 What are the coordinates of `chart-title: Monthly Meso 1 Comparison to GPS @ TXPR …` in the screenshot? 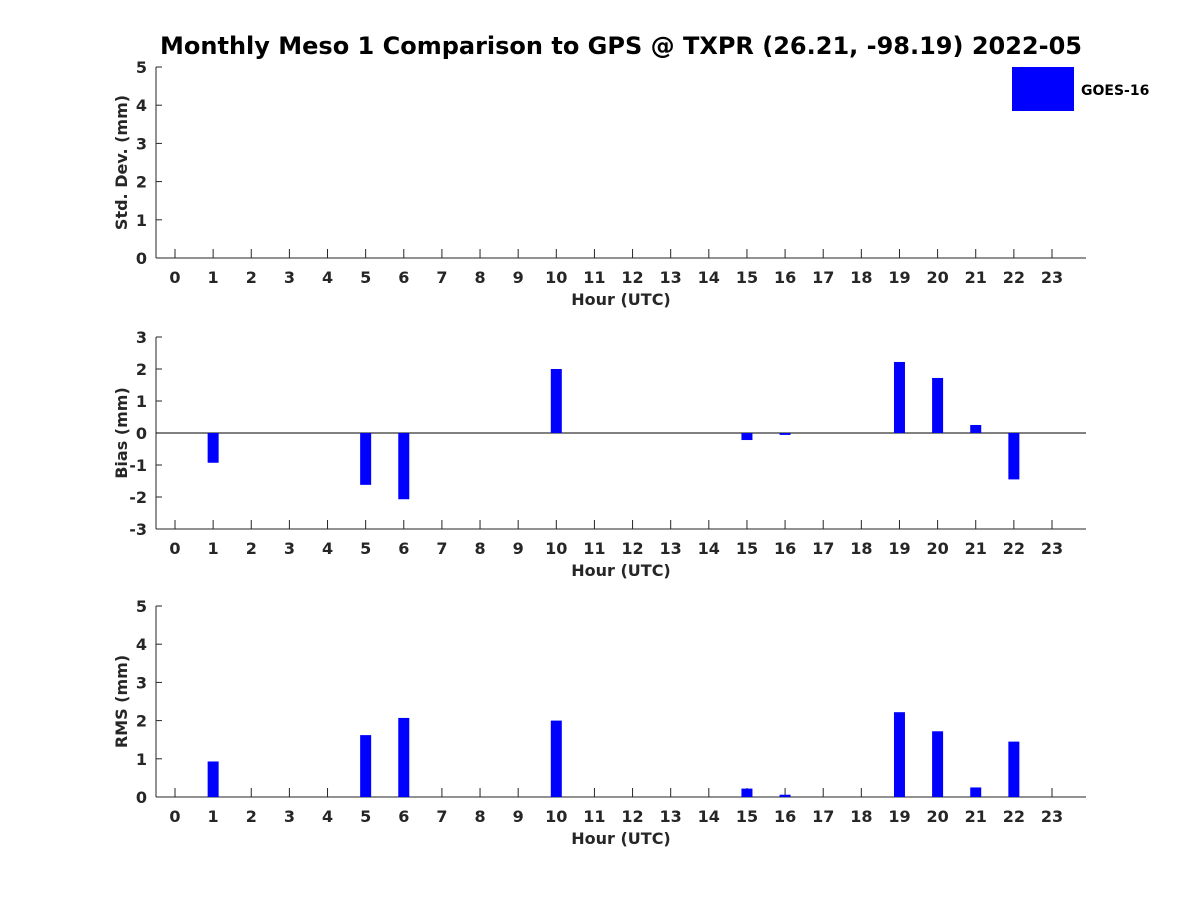 It's located at (621, 46).